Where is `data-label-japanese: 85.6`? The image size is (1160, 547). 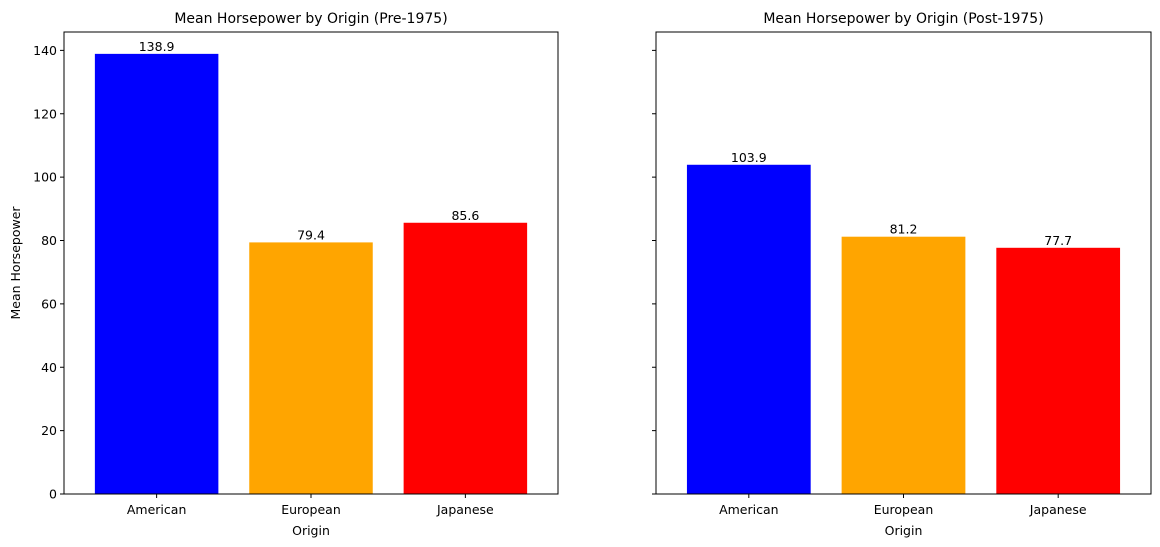
data-label-japanese: 85.6 is located at coordinates (465, 215).